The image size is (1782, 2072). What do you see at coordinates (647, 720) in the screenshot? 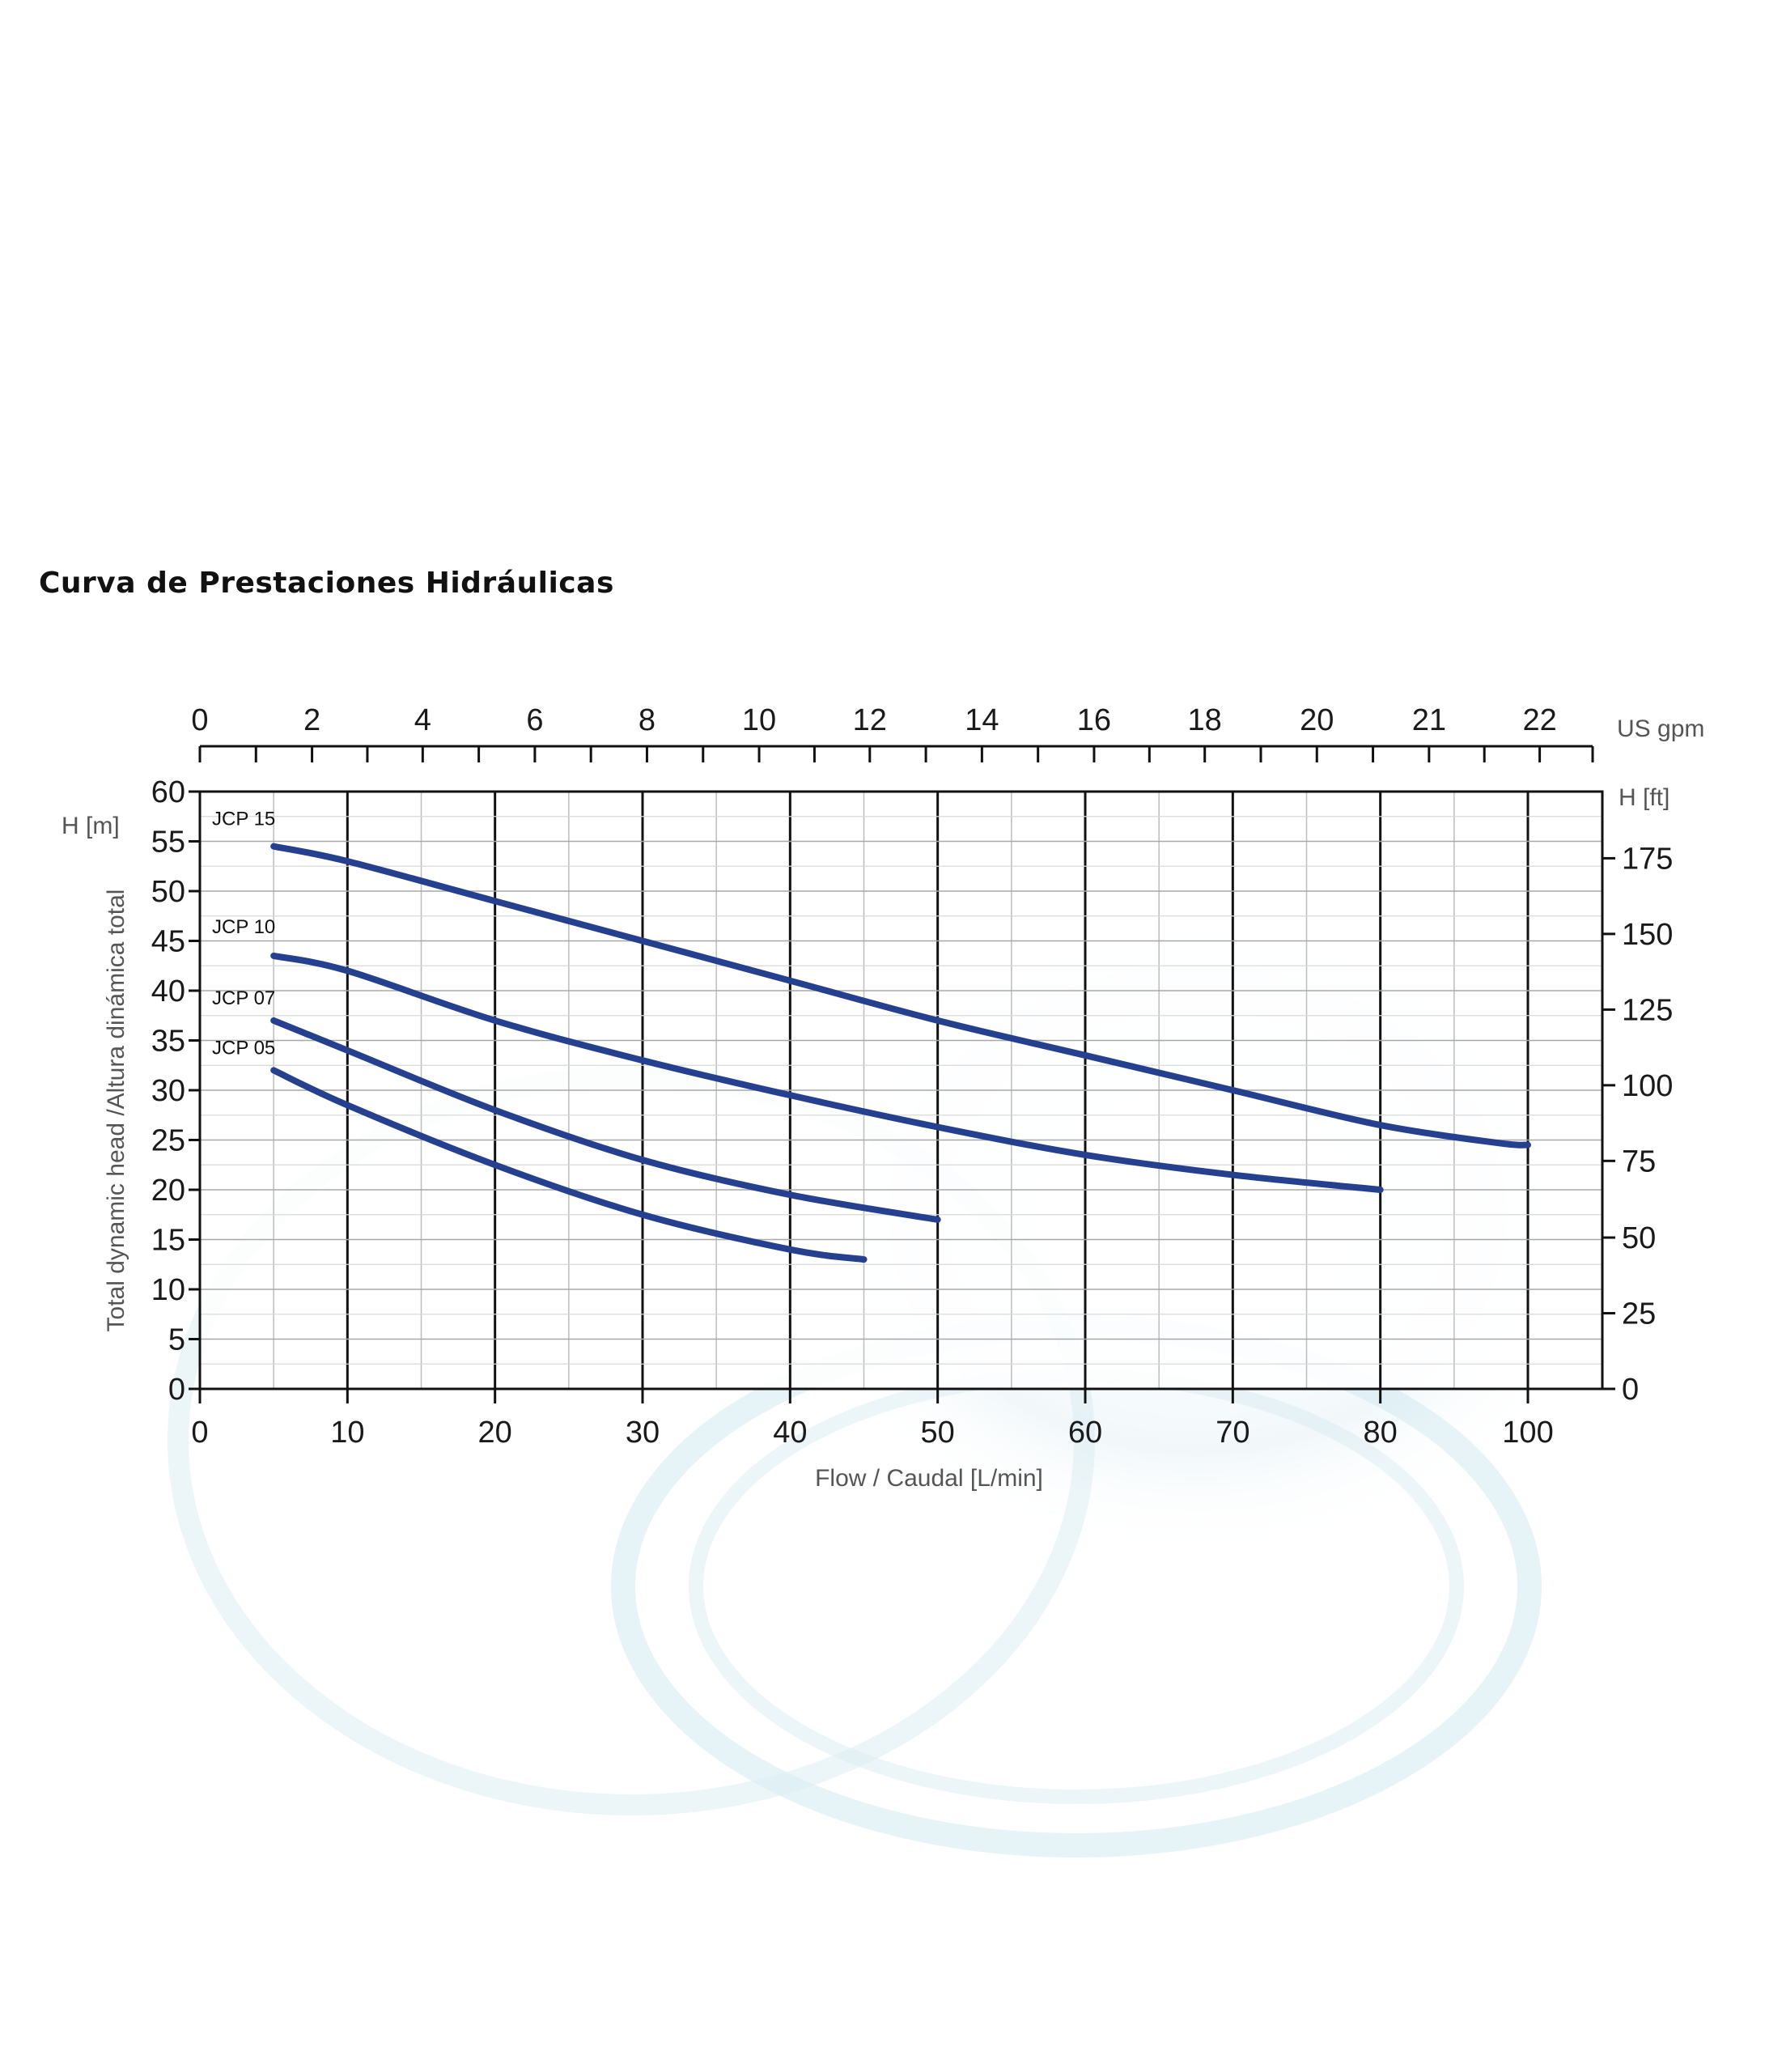
I see `x2-tick-label: 8` at bounding box center [647, 720].